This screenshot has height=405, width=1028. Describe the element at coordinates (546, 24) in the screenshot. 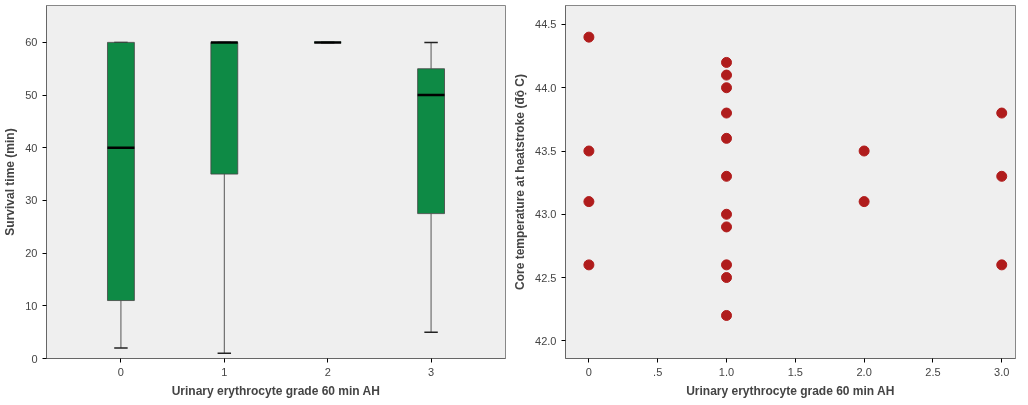

I see `y-tick-label: 44.5` at that location.